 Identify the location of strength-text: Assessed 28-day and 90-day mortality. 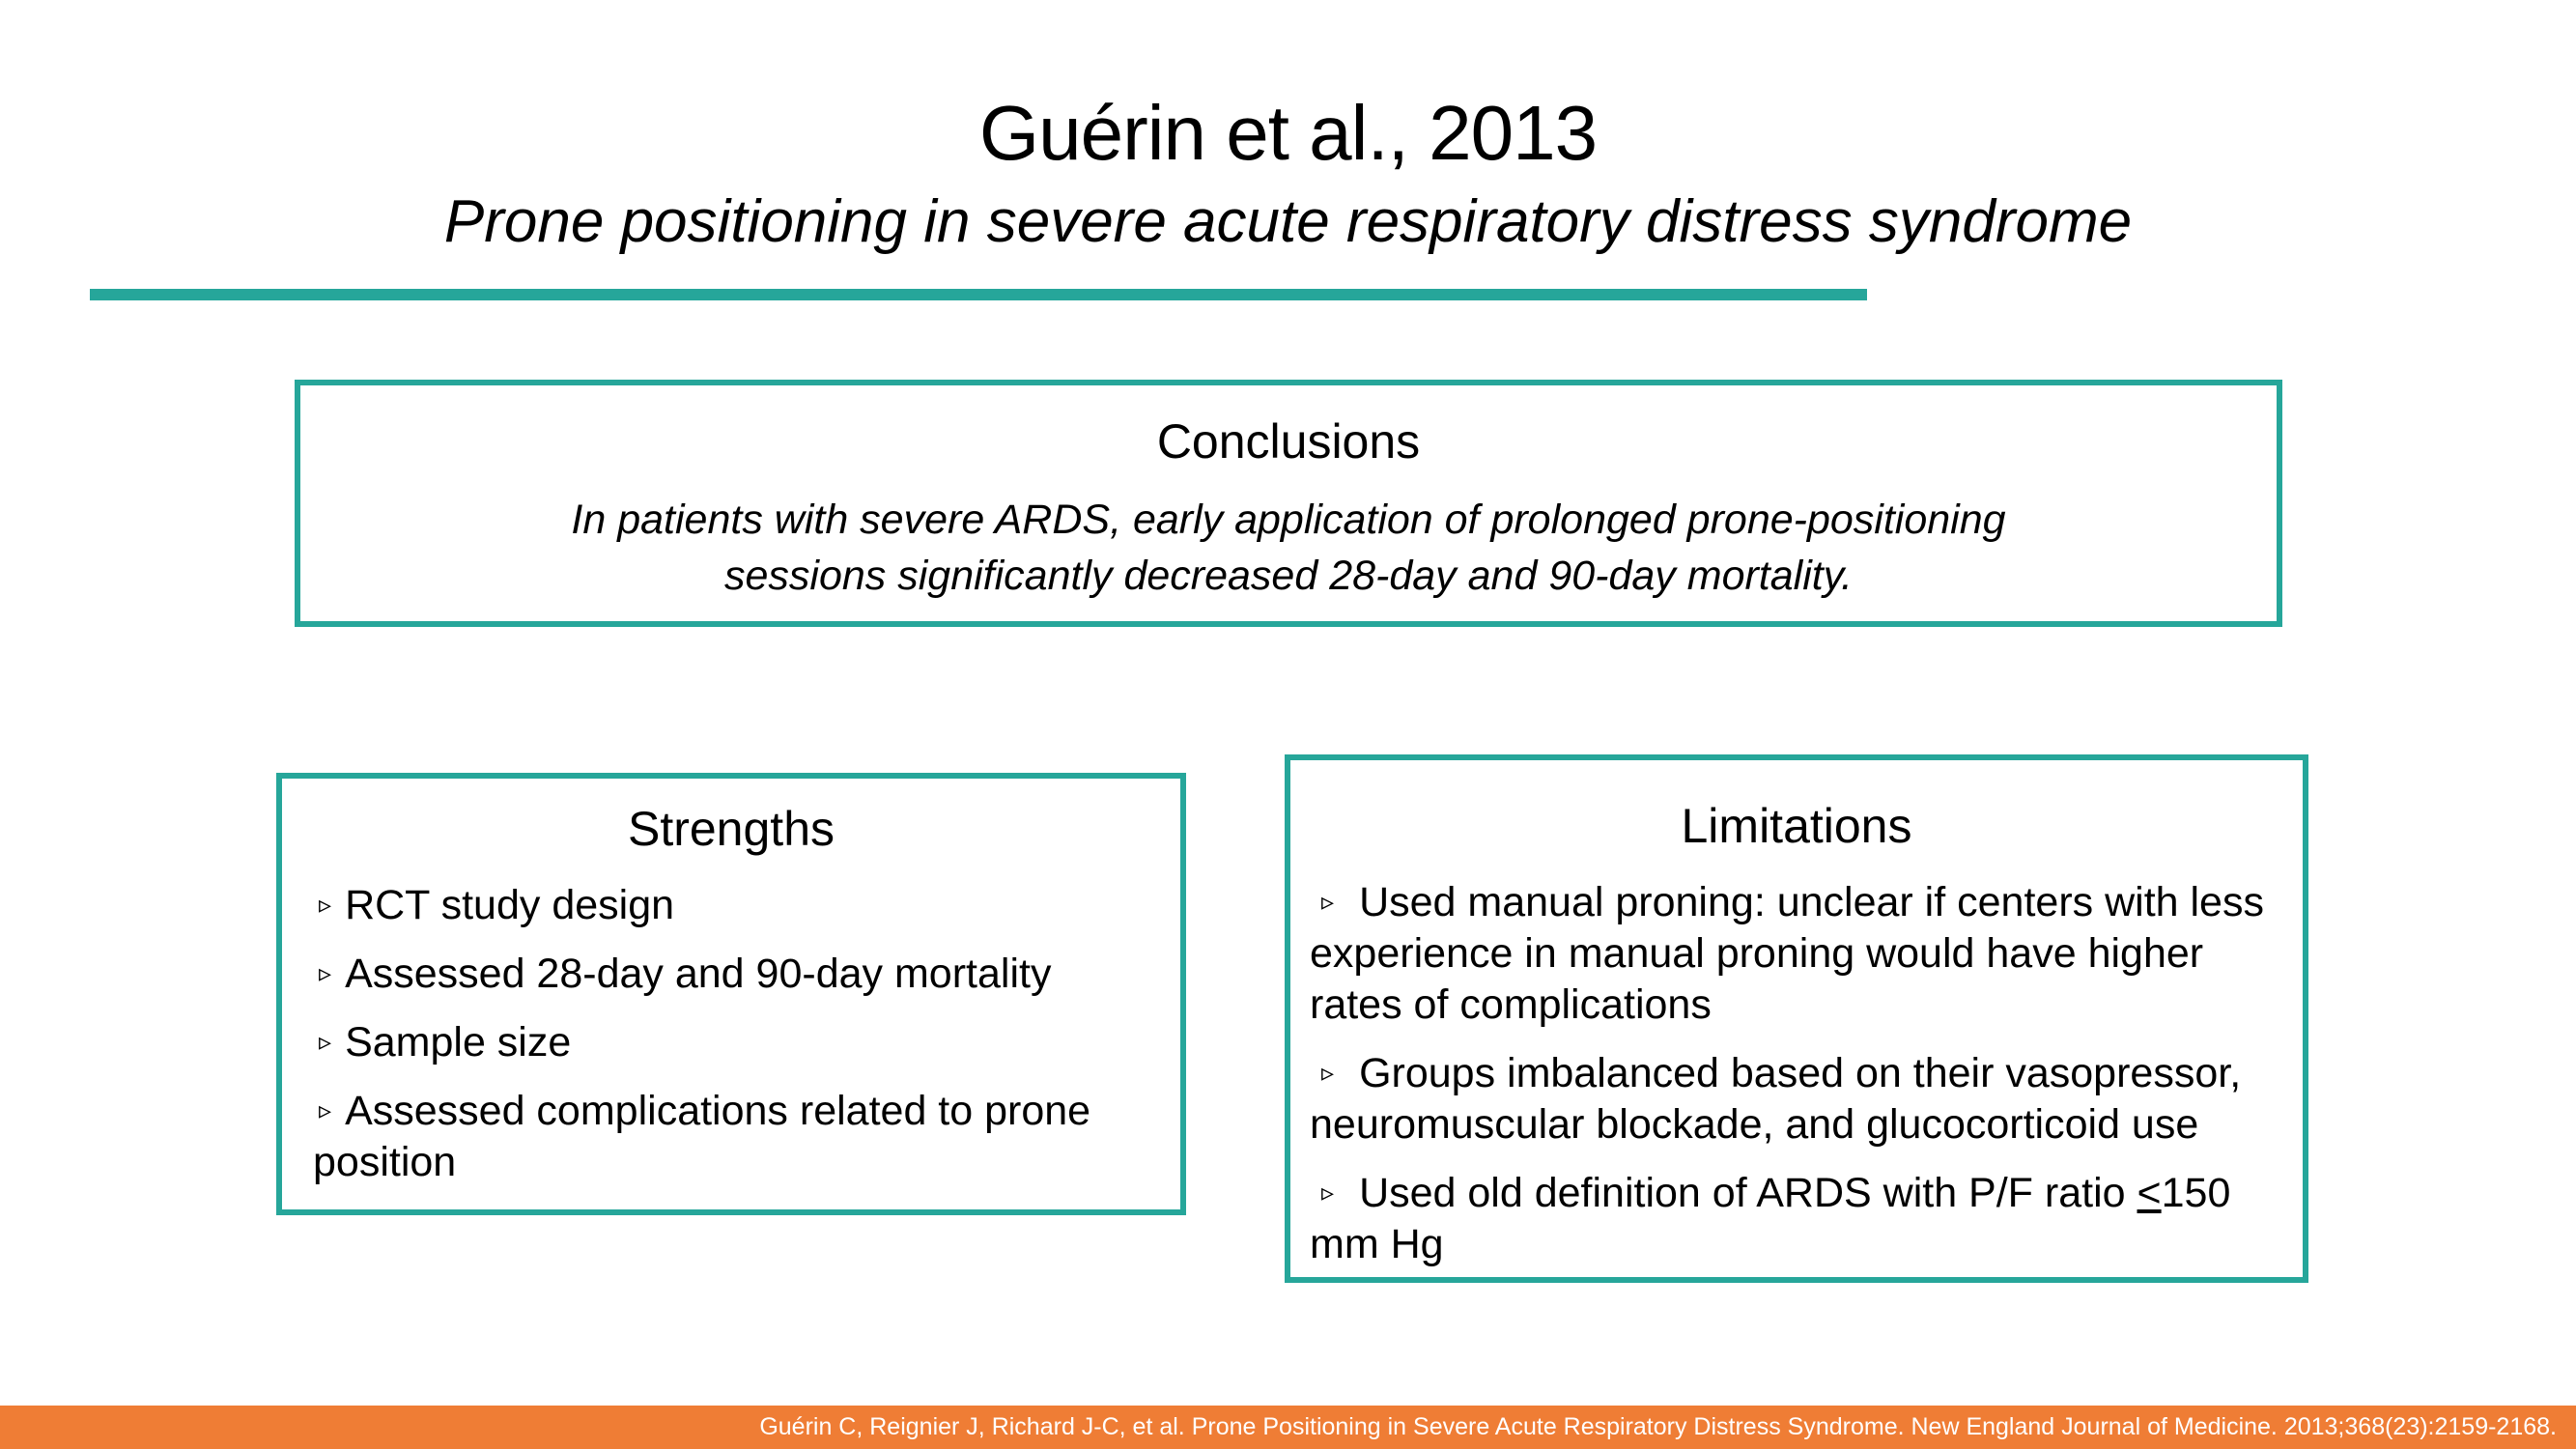
(698, 974).